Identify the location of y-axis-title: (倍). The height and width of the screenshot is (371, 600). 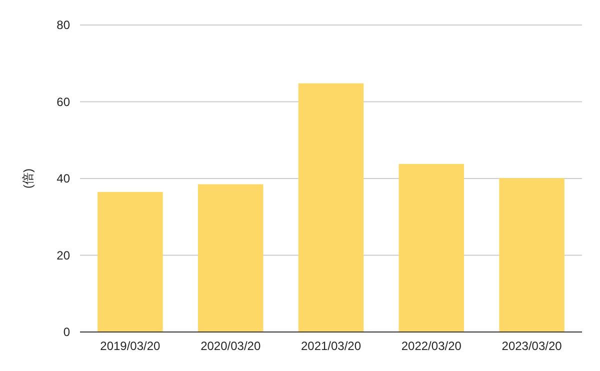
(28, 178).